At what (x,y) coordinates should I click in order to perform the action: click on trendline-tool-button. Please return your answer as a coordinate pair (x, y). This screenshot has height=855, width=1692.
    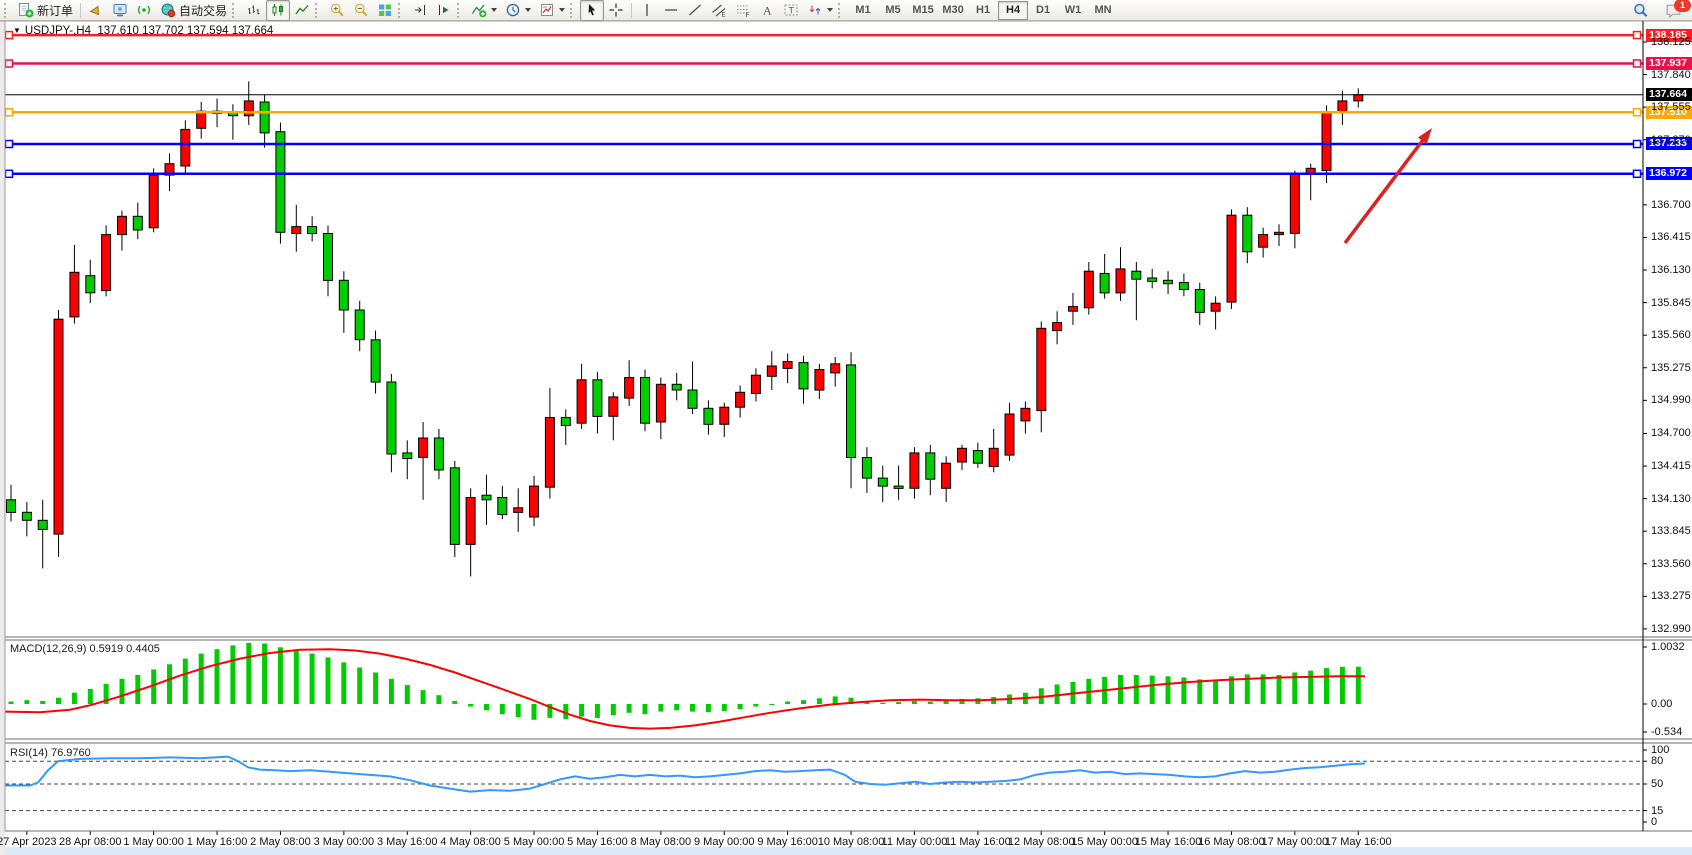
    Looking at the image, I should click on (695, 10).